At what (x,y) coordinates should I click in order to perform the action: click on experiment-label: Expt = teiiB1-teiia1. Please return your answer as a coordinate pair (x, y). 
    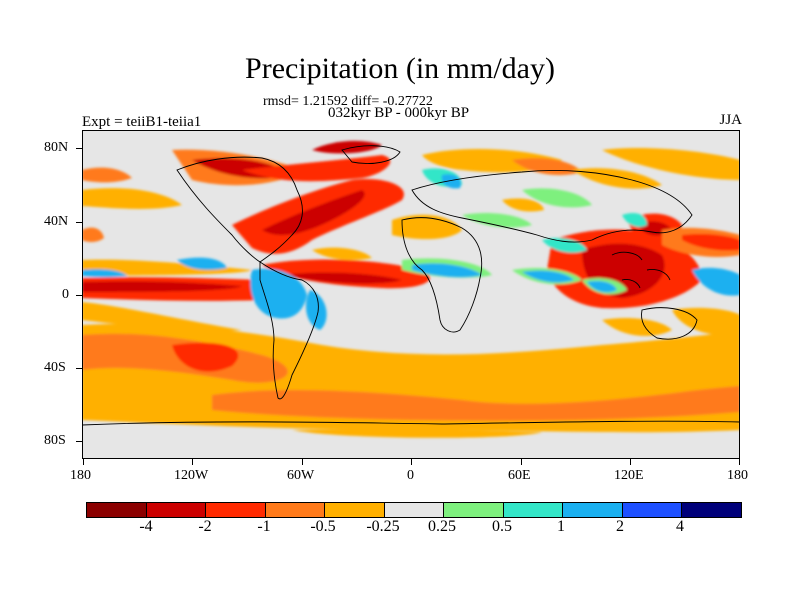
    Looking at the image, I should click on (142, 122).